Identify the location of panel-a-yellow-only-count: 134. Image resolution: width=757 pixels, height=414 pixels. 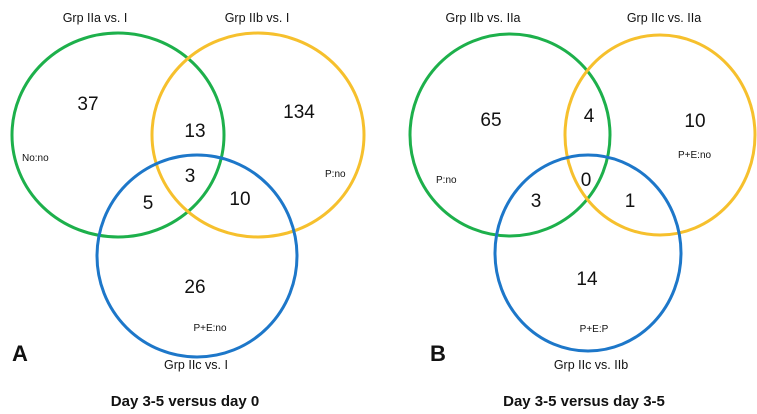
(299, 112).